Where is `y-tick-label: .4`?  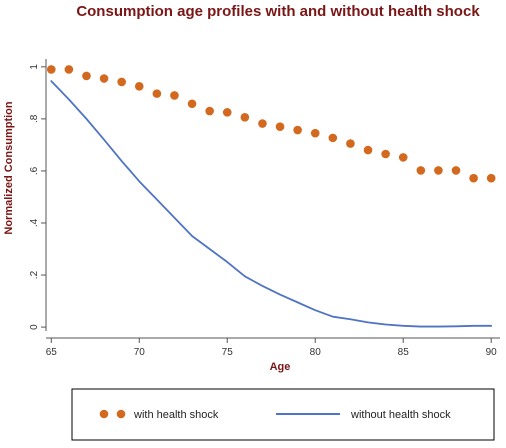
y-tick-label: .4 is located at coordinates (34, 222).